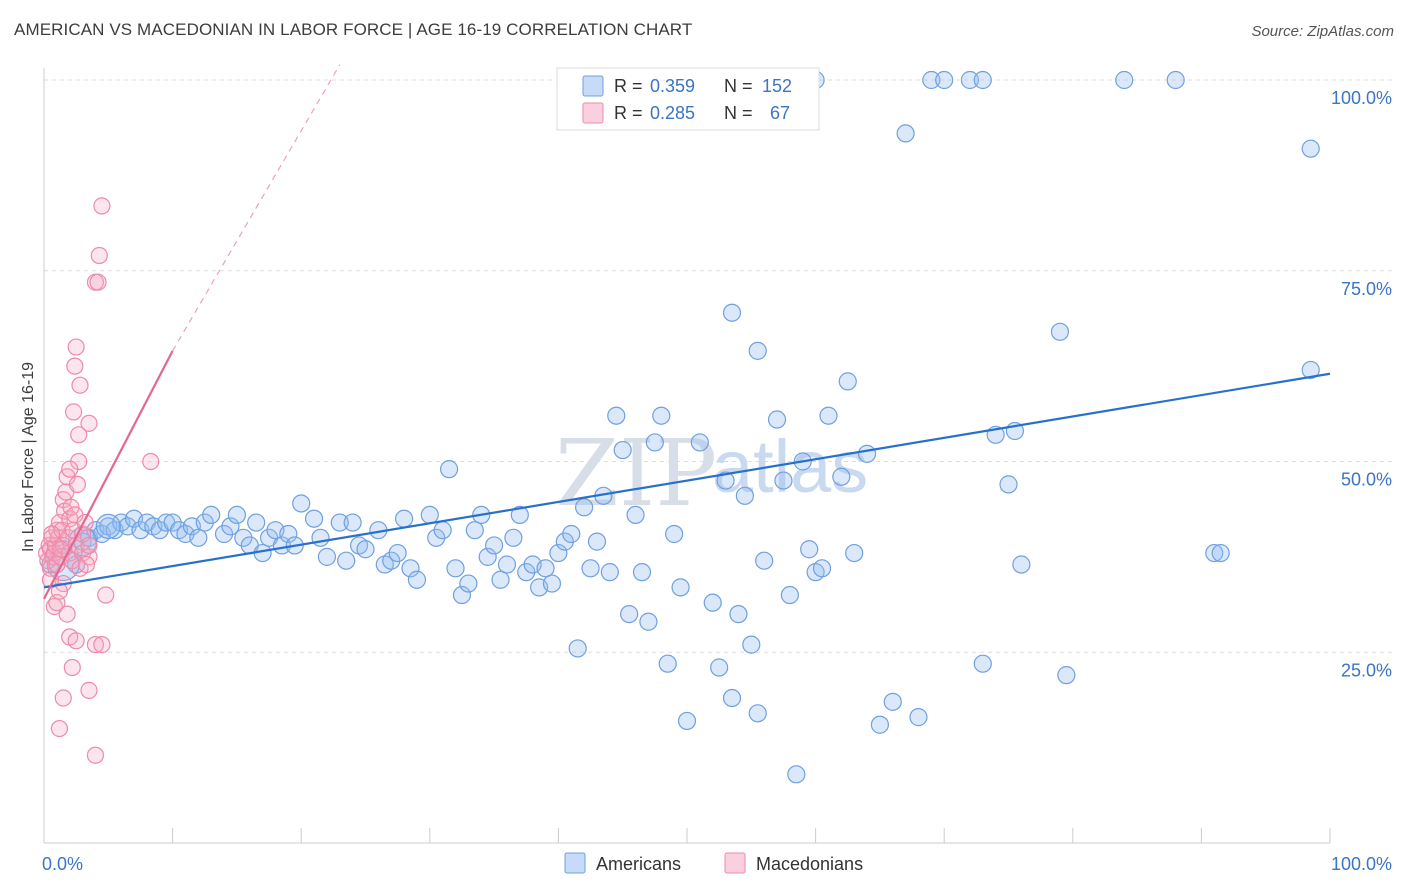 The height and width of the screenshot is (892, 1406). What do you see at coordinates (672, 86) in the screenshot?
I see `legend-r-value: 0.359` at bounding box center [672, 86].